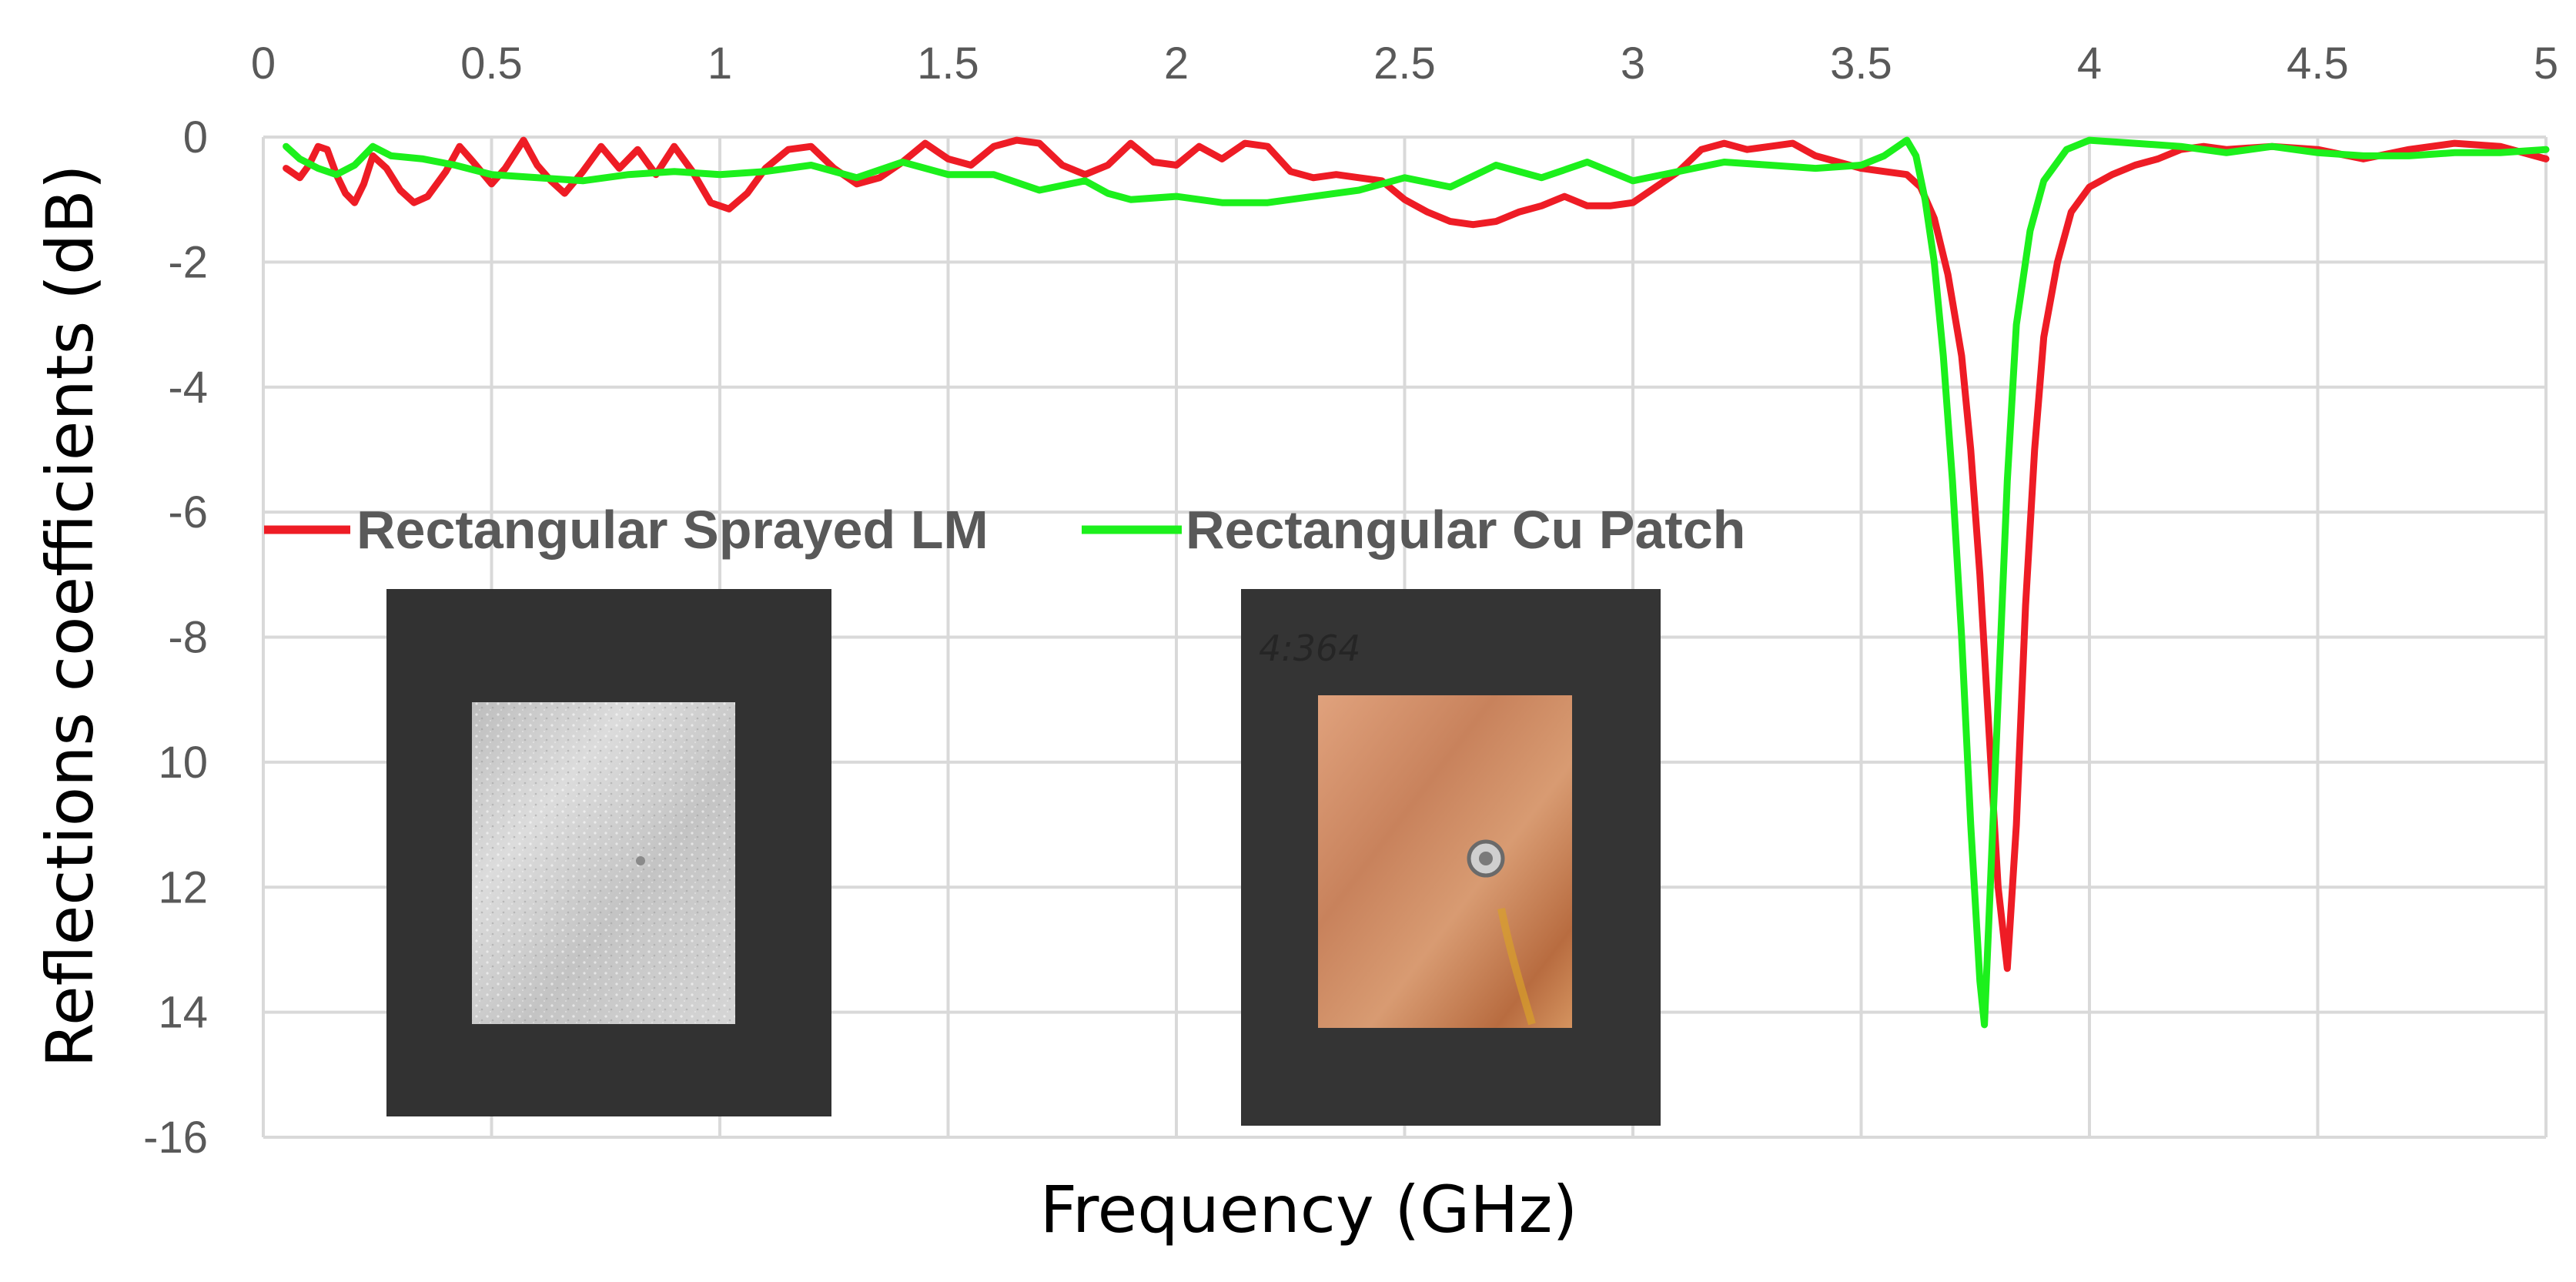 The height and width of the screenshot is (1282, 2576). Describe the element at coordinates (1466, 530) in the screenshot. I see `legend-label-cu-patch: Rectangular Cu Patch` at that location.